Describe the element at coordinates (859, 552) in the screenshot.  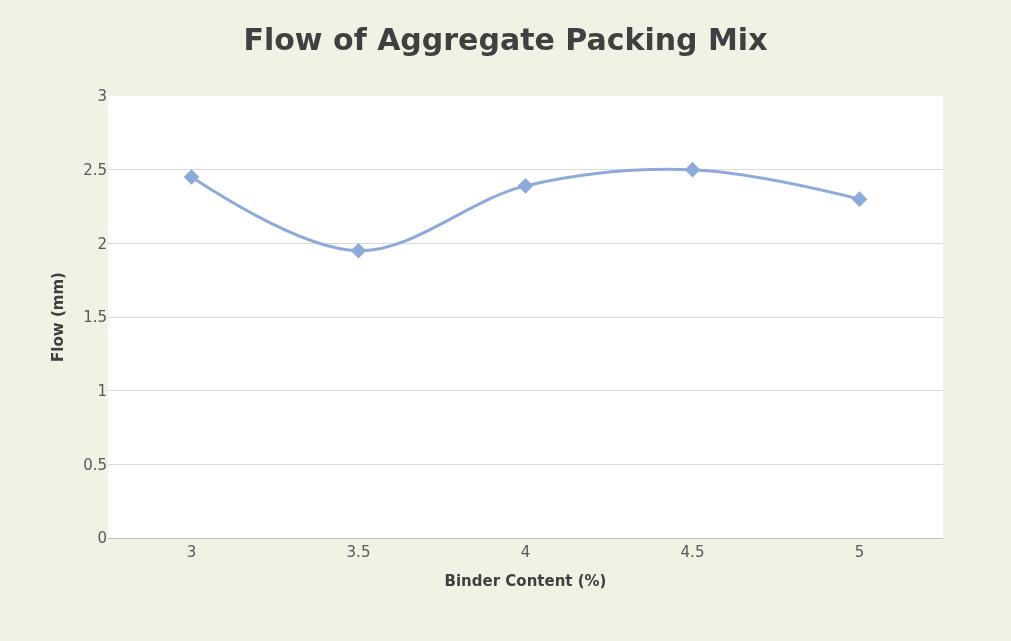
I see `x-tick-label: 5` at that location.